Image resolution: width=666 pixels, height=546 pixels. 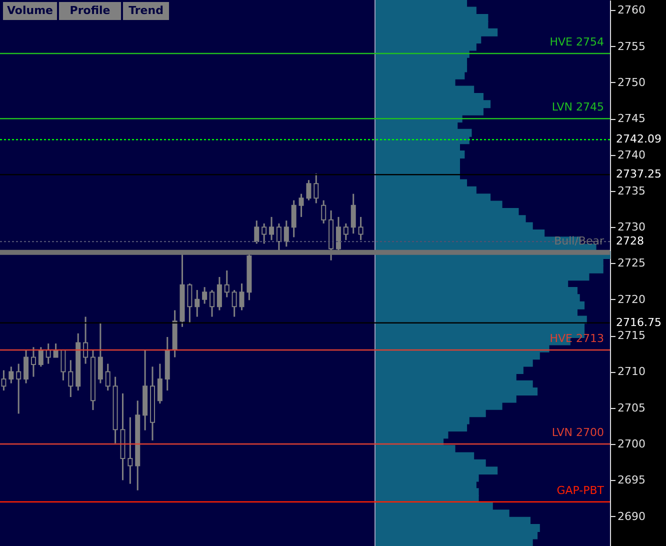 What do you see at coordinates (630, 241) in the screenshot?
I see `ref-line-label: 2728` at bounding box center [630, 241].